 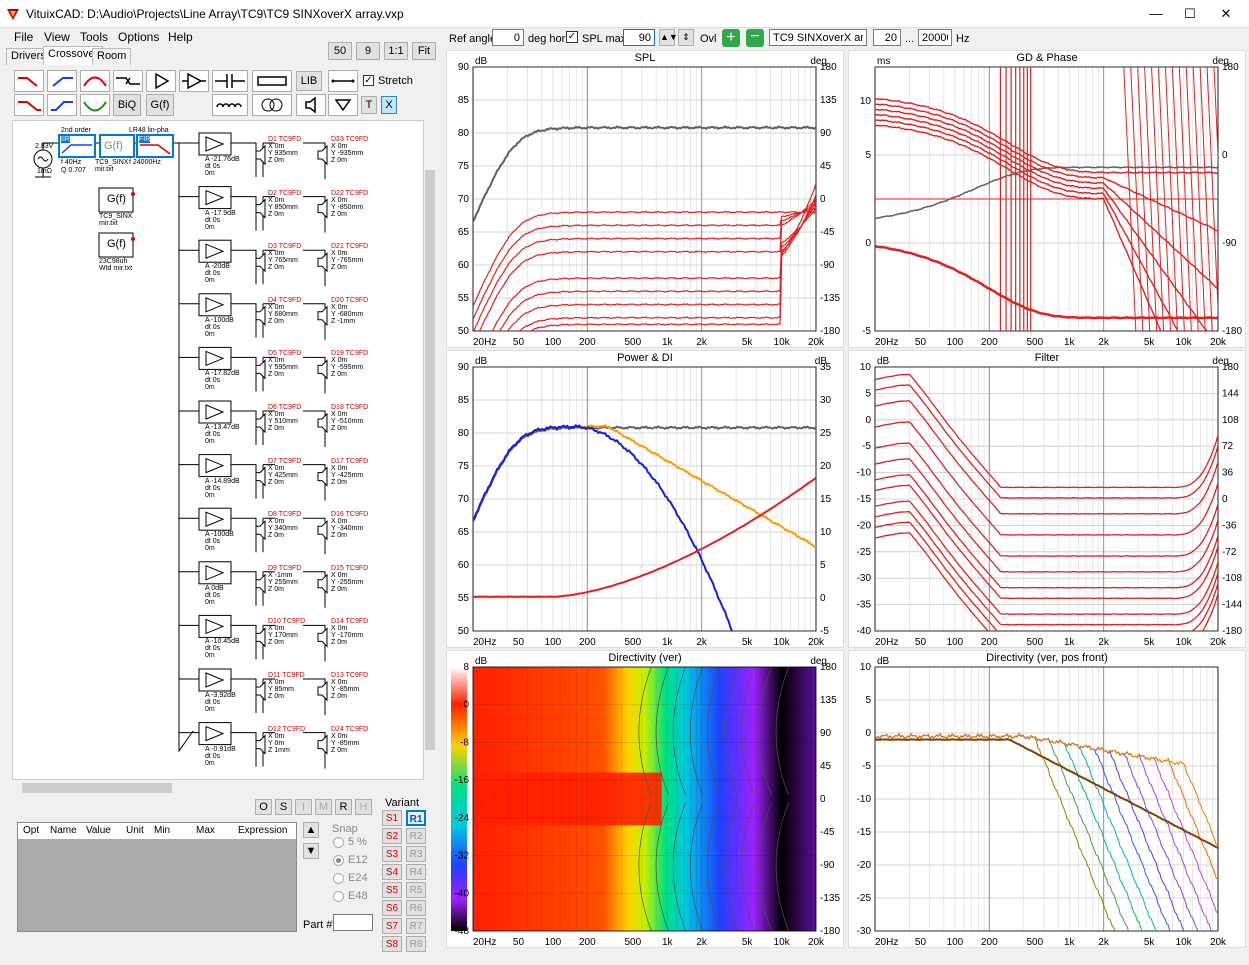 What do you see at coordinates (285, 568) in the screenshot?
I see `driver-name: D9 TC9FD` at bounding box center [285, 568].